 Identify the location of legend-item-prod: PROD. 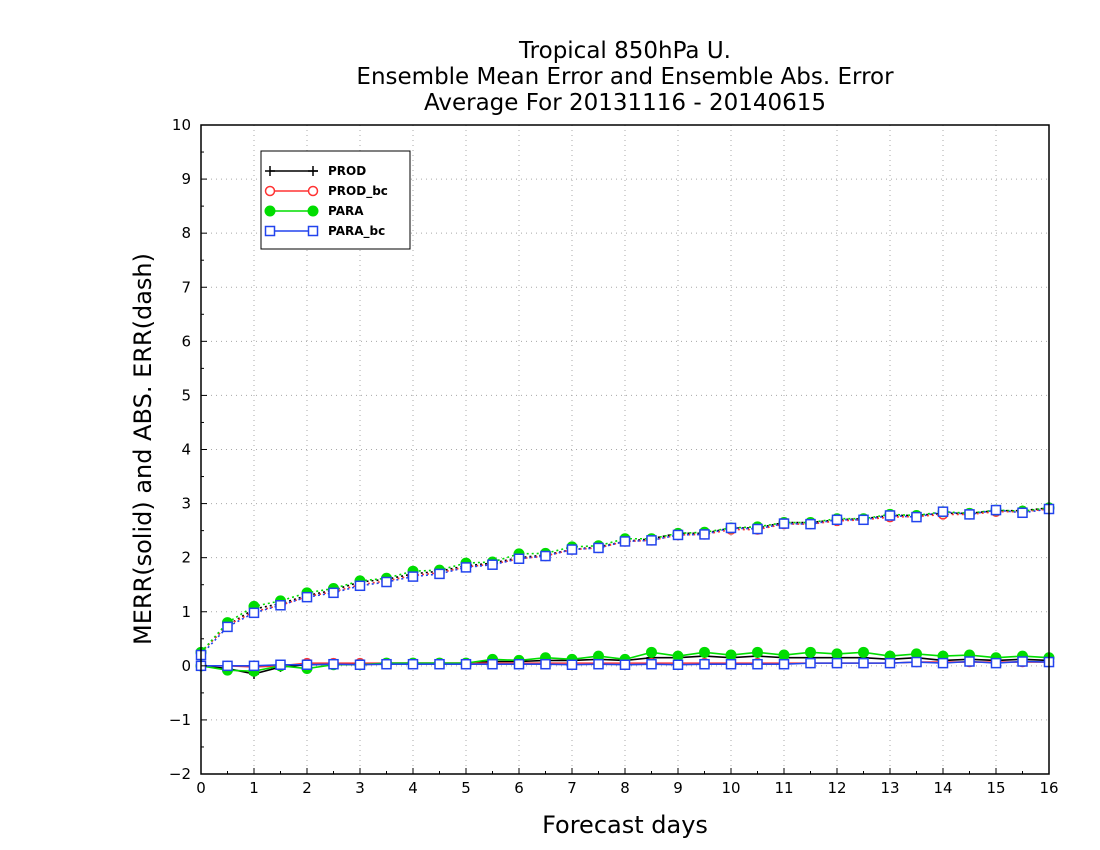
(315, 171).